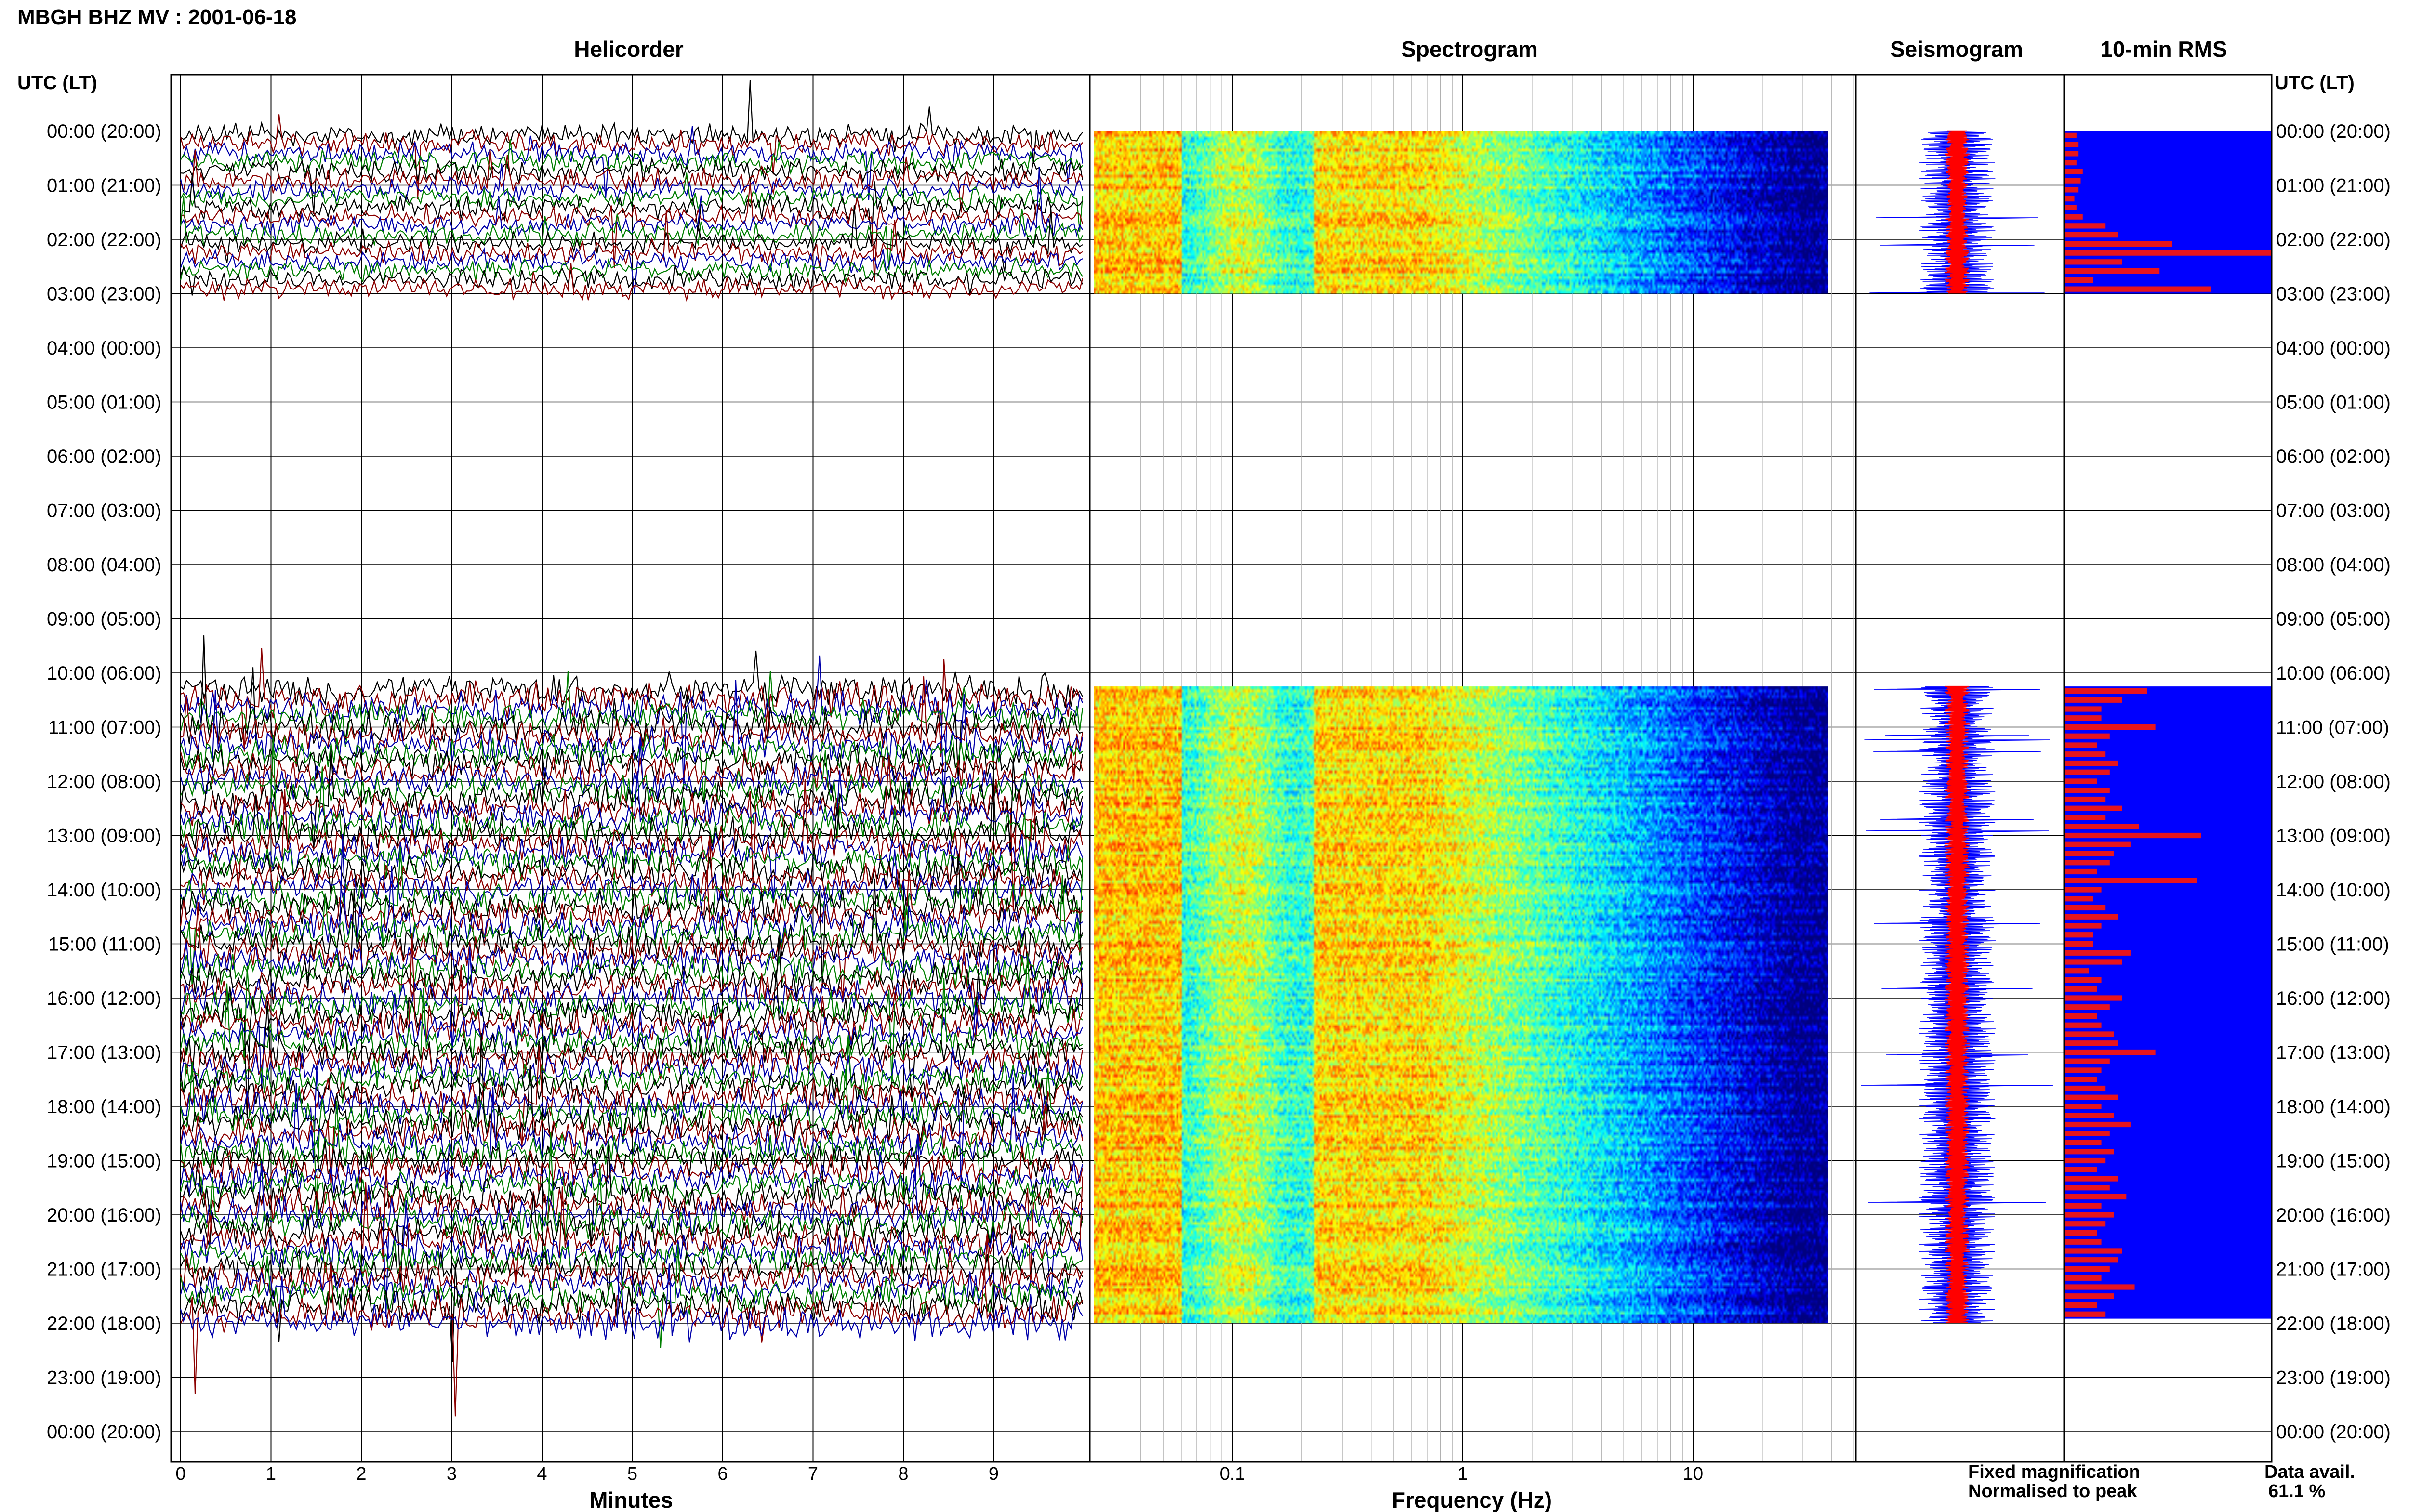 Image resolution: width=2409 pixels, height=1512 pixels. What do you see at coordinates (722, 1474) in the screenshot?
I see `minute-tick-label: 6` at bounding box center [722, 1474].